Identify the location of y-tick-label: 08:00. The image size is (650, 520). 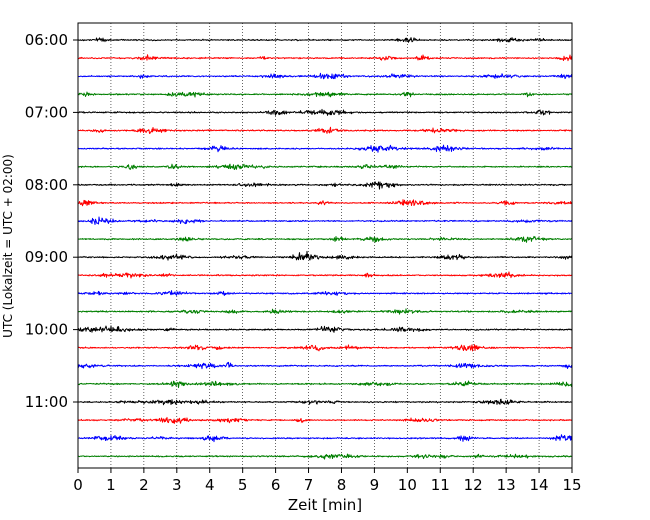
(46, 185).